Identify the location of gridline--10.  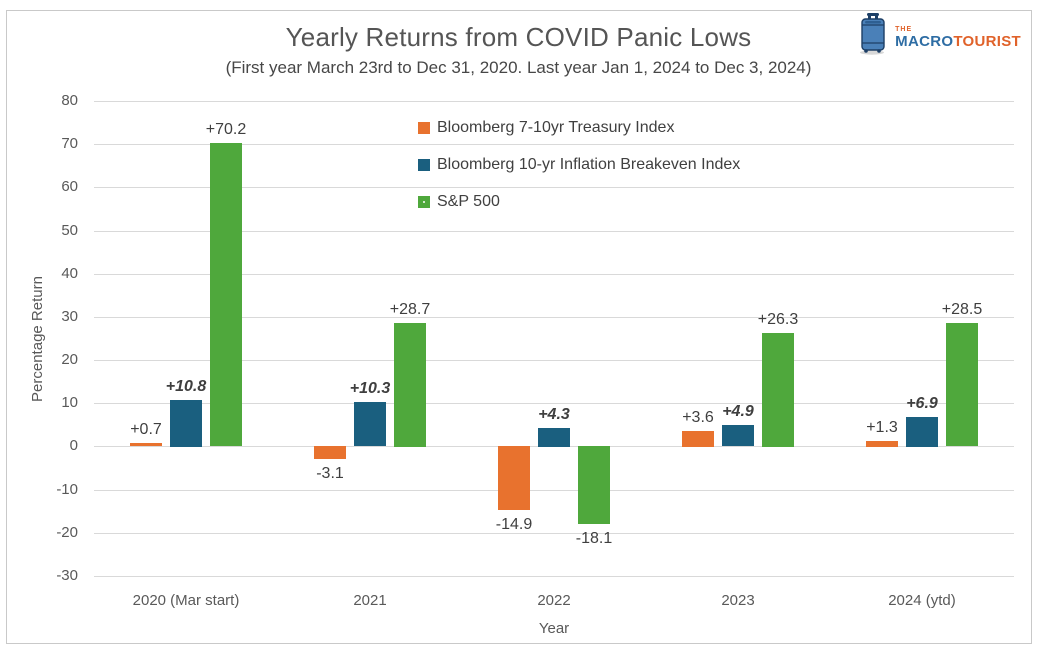
(554, 490).